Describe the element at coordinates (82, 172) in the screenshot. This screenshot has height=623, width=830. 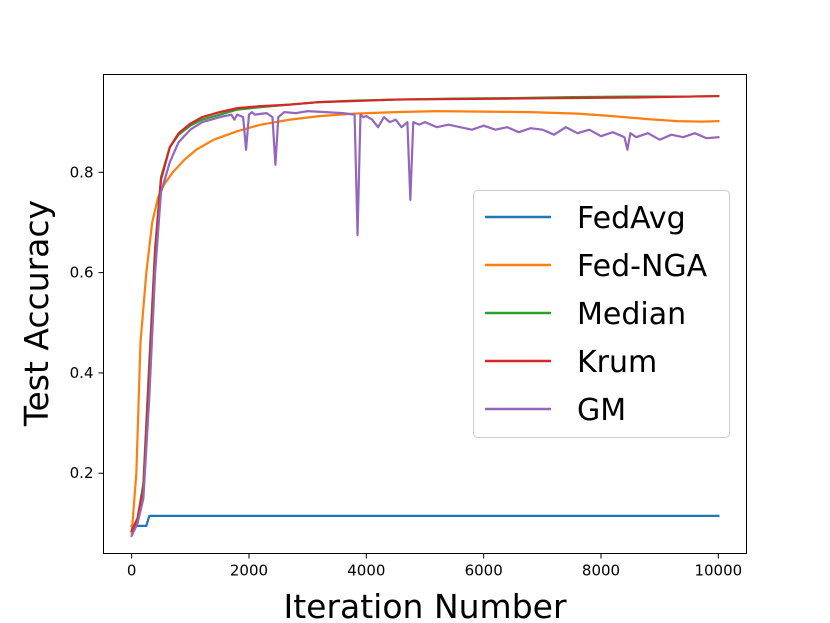
I see `y-tick-label: 0.8` at that location.